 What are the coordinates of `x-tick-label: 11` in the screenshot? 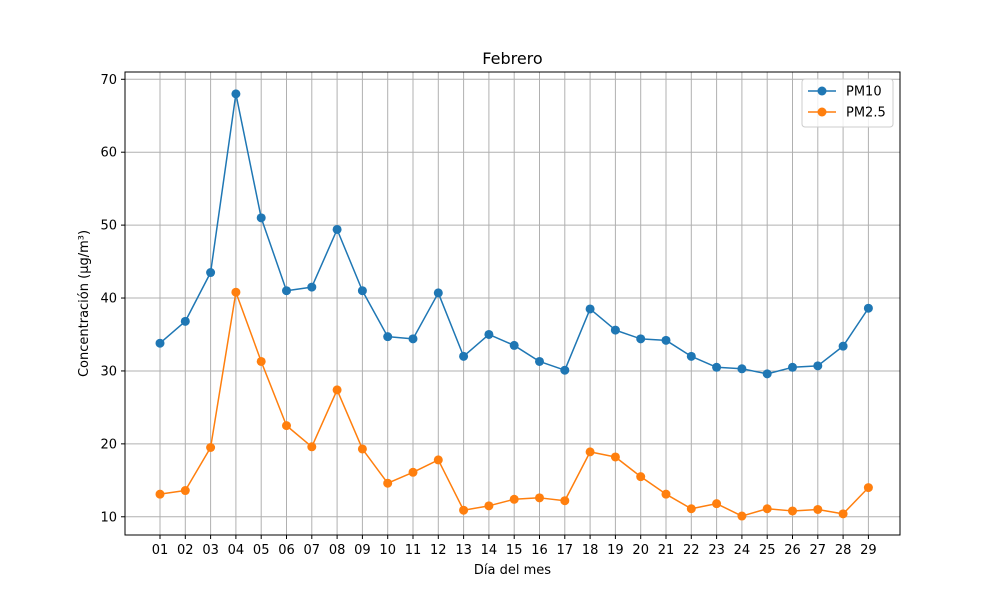 It's located at (413, 550).